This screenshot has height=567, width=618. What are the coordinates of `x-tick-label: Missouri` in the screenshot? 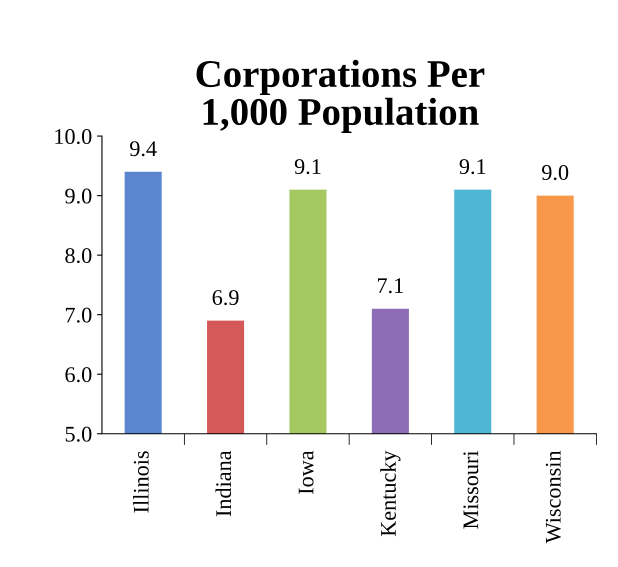 It's located at (470, 489).